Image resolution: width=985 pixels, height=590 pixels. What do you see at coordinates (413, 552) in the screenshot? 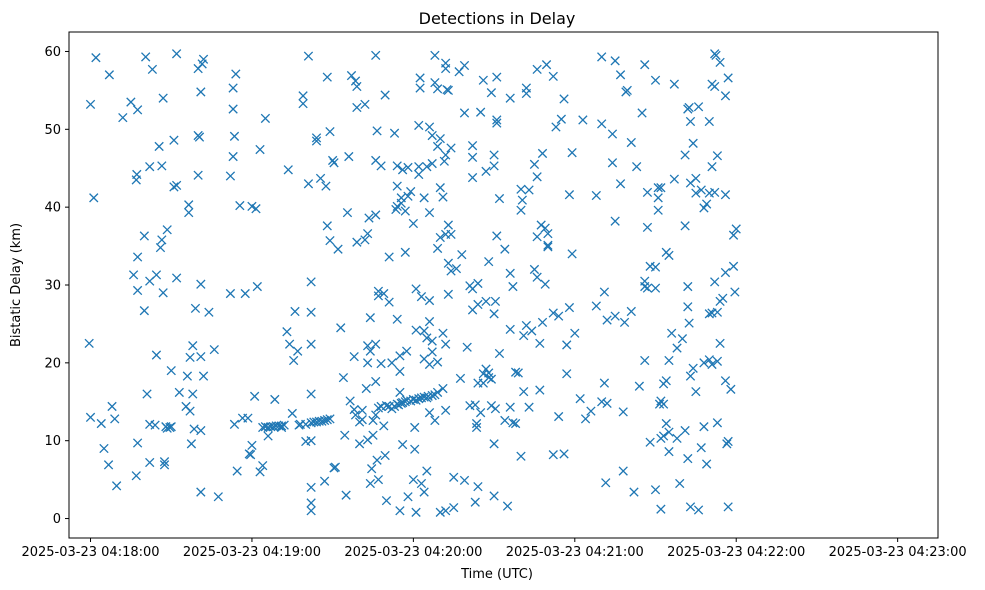
I see `x-tick-label: 2025-03-23 04:20:00` at bounding box center [413, 552].